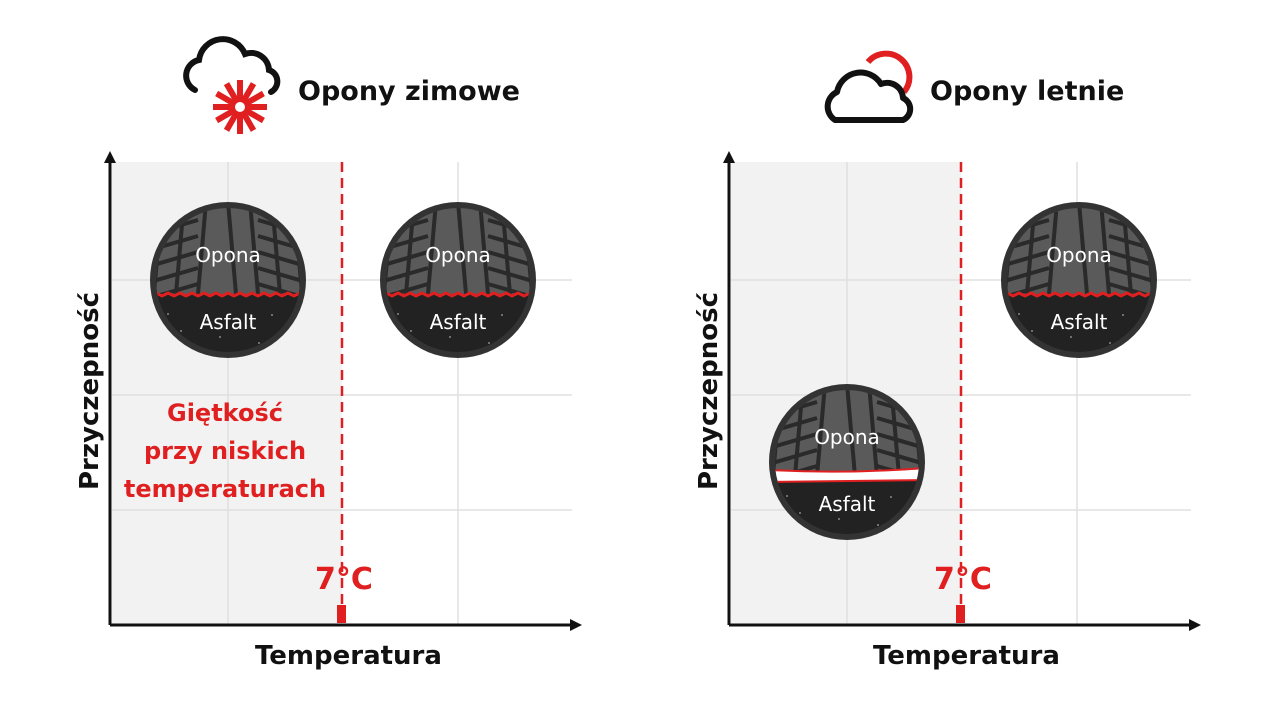  Describe the element at coordinates (90, 391) in the screenshot. I see `y-axis-label-winter: Przyczepność` at that location.